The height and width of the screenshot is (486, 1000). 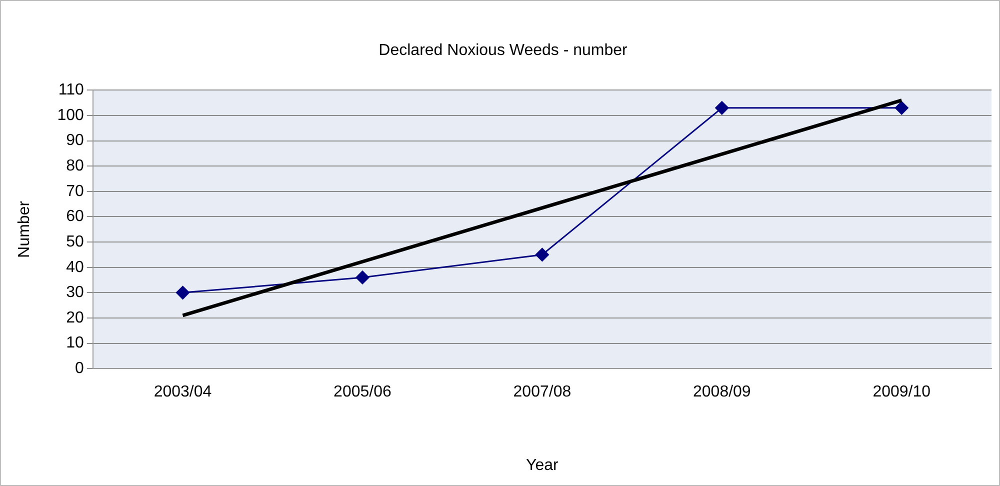 I want to click on y-tick-label: 100, so click(x=70, y=115).